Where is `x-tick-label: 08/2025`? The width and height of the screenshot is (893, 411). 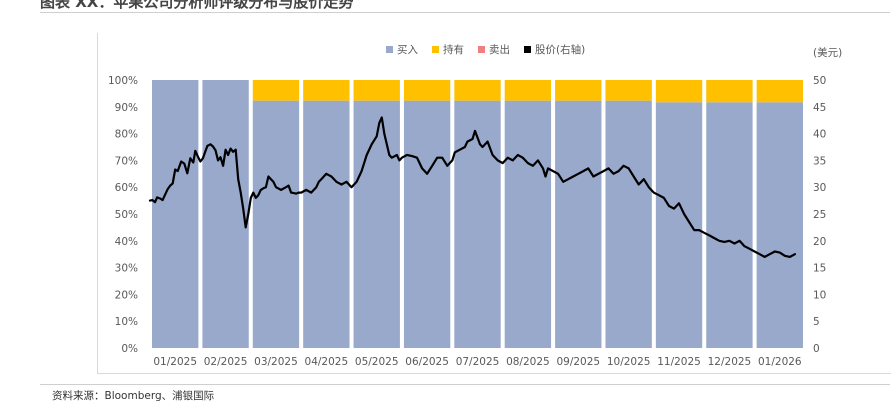
x-tick-label: 08/2025 is located at coordinates (528, 362).